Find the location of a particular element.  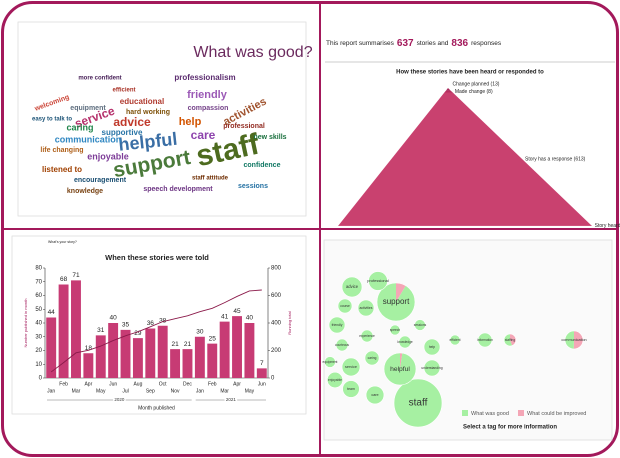

x-tick-label: Sep is located at coordinates (150, 391).